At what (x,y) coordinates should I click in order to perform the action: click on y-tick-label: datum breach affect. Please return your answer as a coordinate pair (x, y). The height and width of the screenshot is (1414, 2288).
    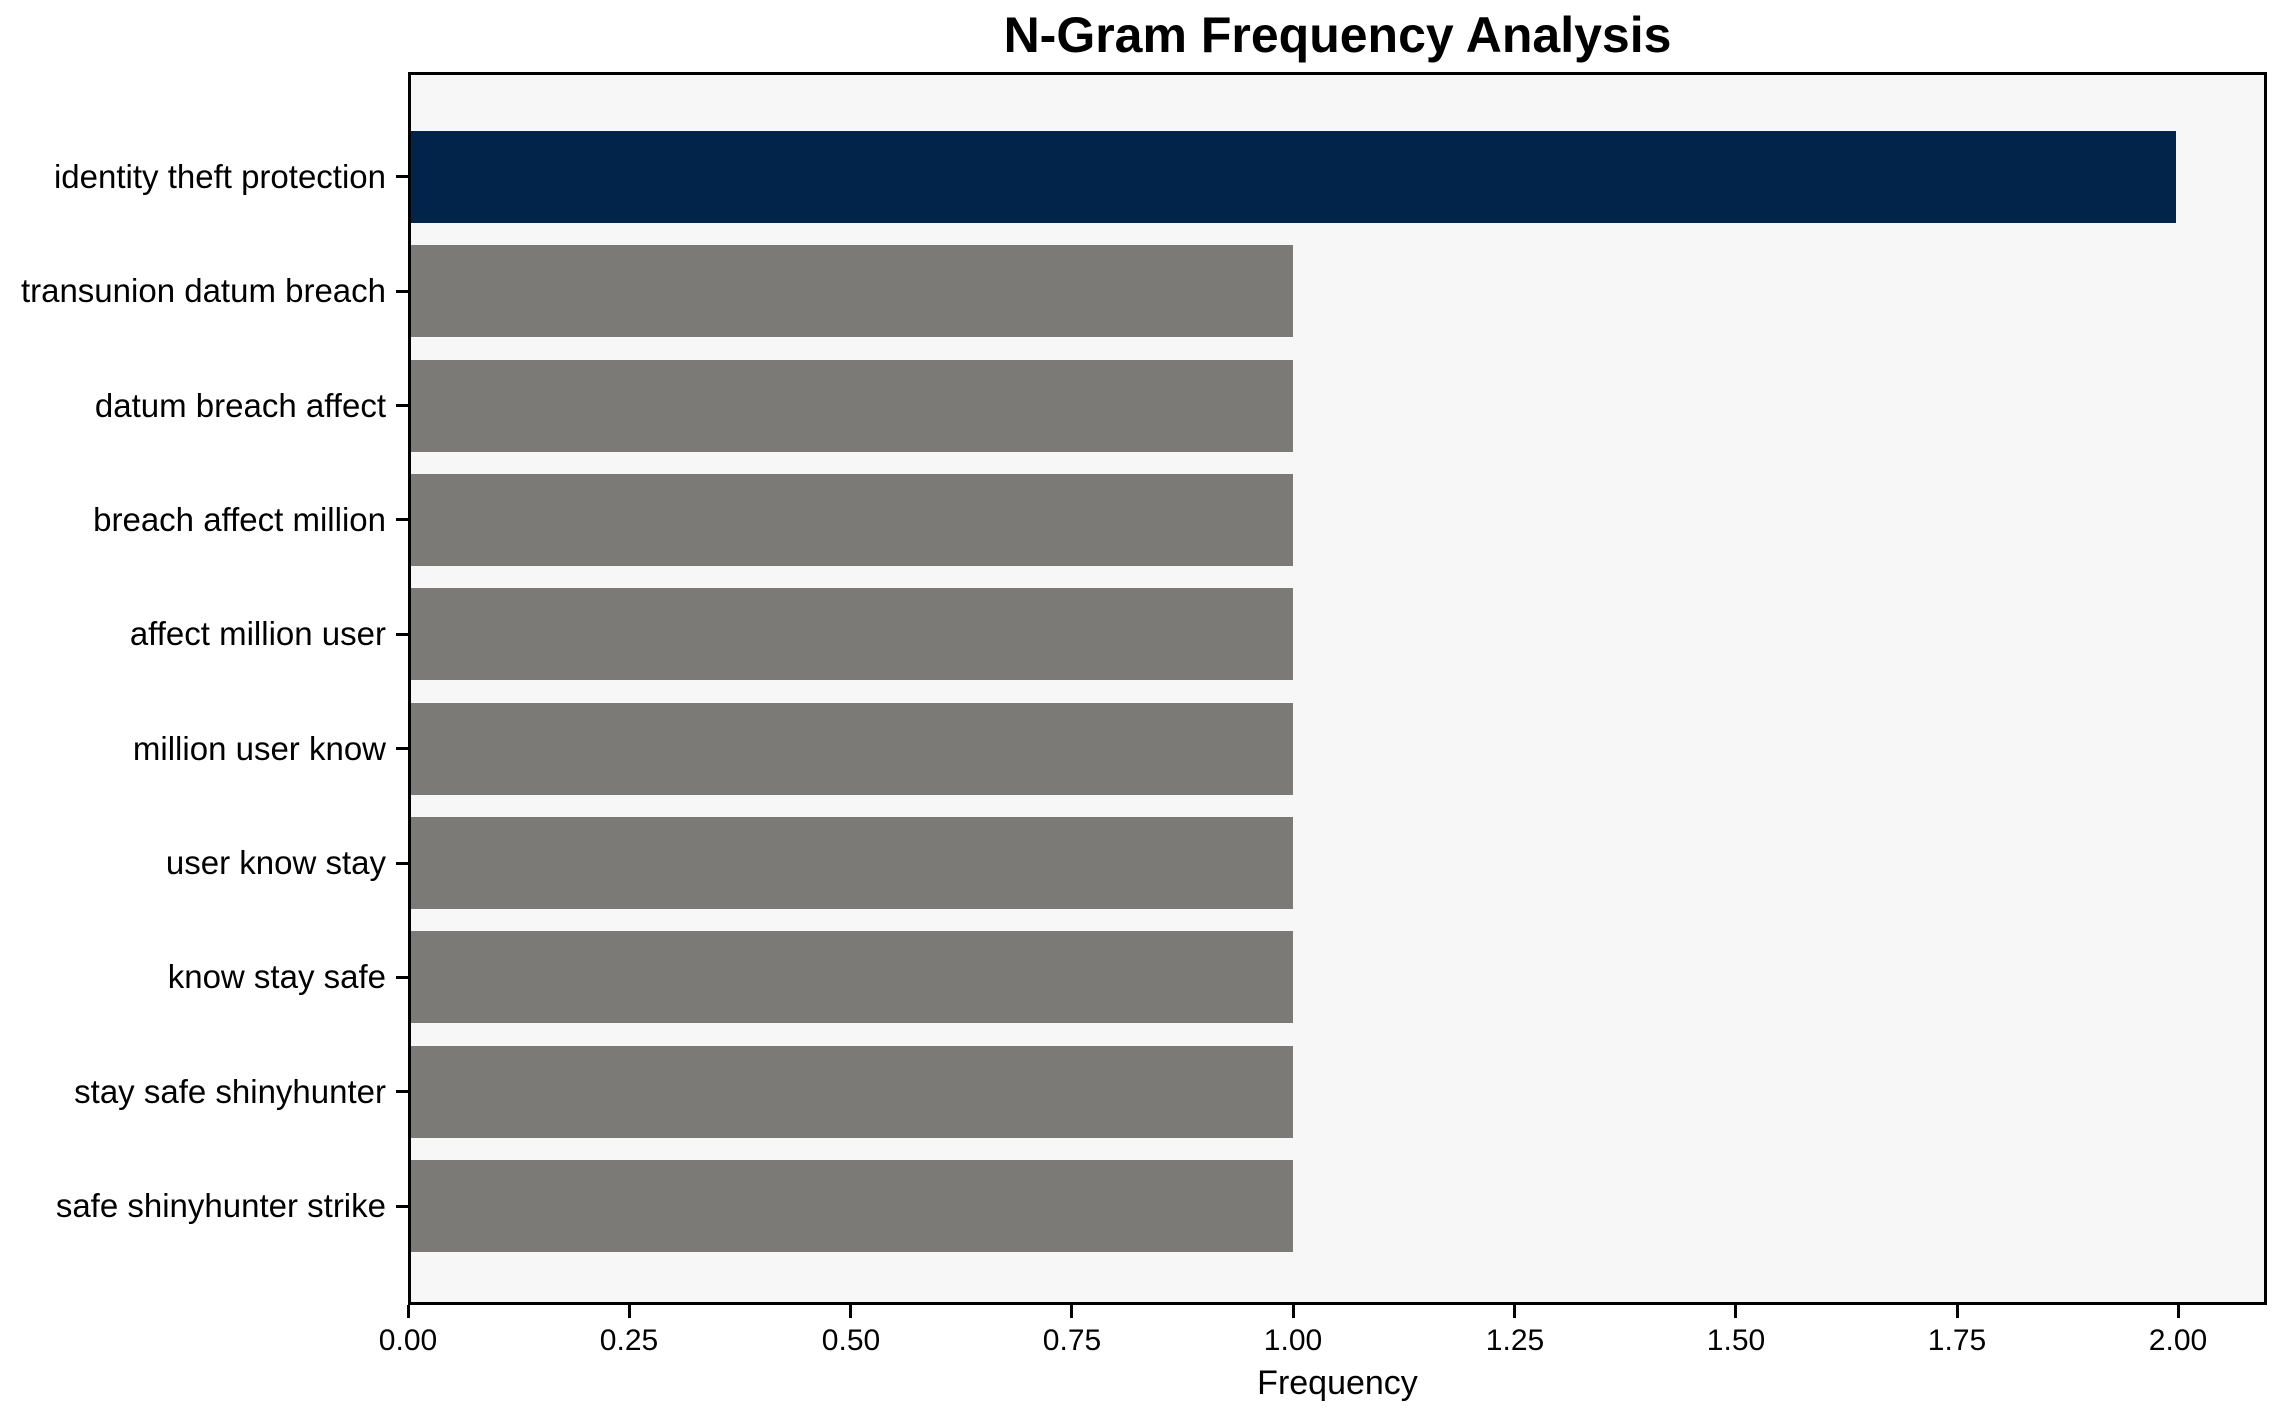
    Looking at the image, I should click on (240, 405).